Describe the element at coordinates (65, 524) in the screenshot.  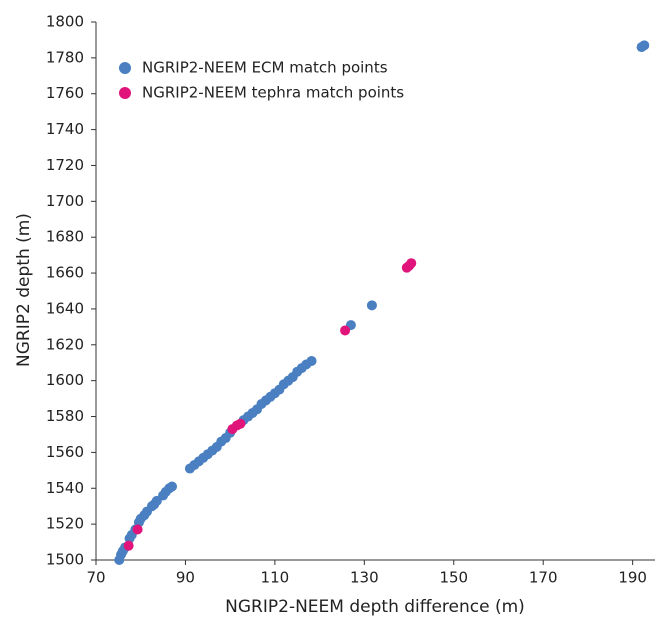
I see `y-tick-label: 1520` at that location.